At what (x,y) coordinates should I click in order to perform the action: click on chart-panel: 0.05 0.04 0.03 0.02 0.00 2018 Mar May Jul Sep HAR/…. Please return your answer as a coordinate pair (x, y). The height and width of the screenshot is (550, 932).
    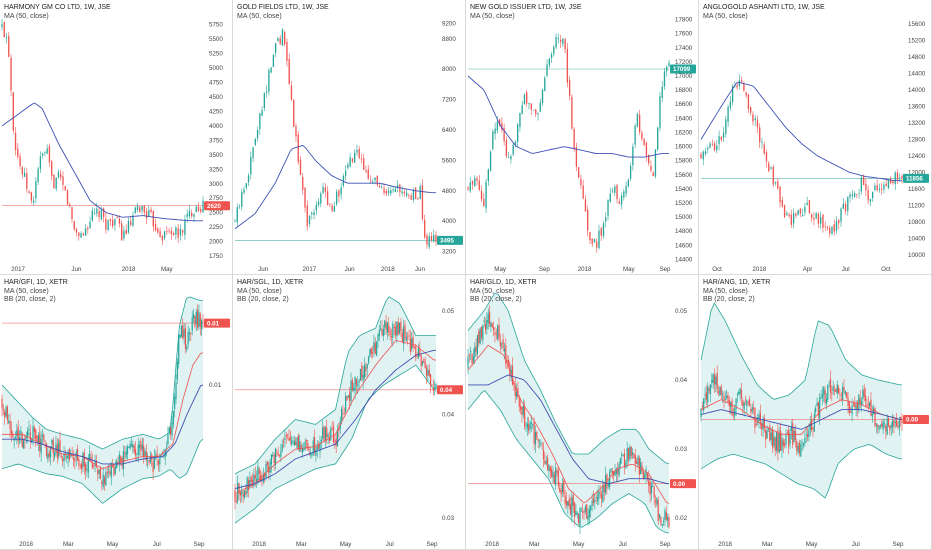
    Looking at the image, I should click on (582, 412).